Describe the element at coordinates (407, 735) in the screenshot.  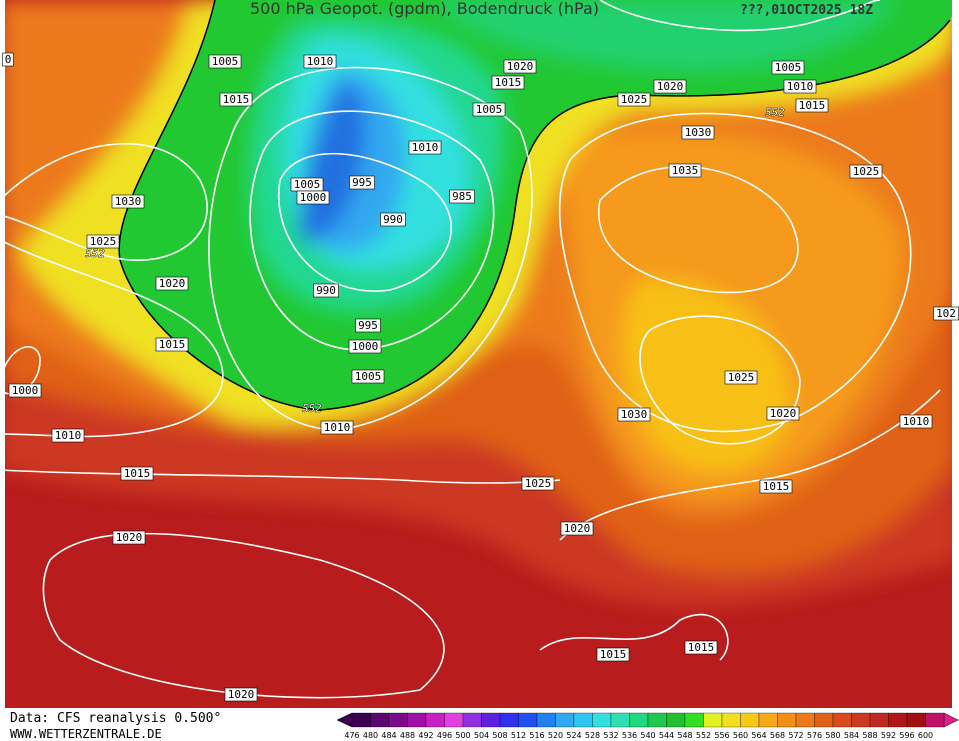
I see `scale-label: 488` at that location.